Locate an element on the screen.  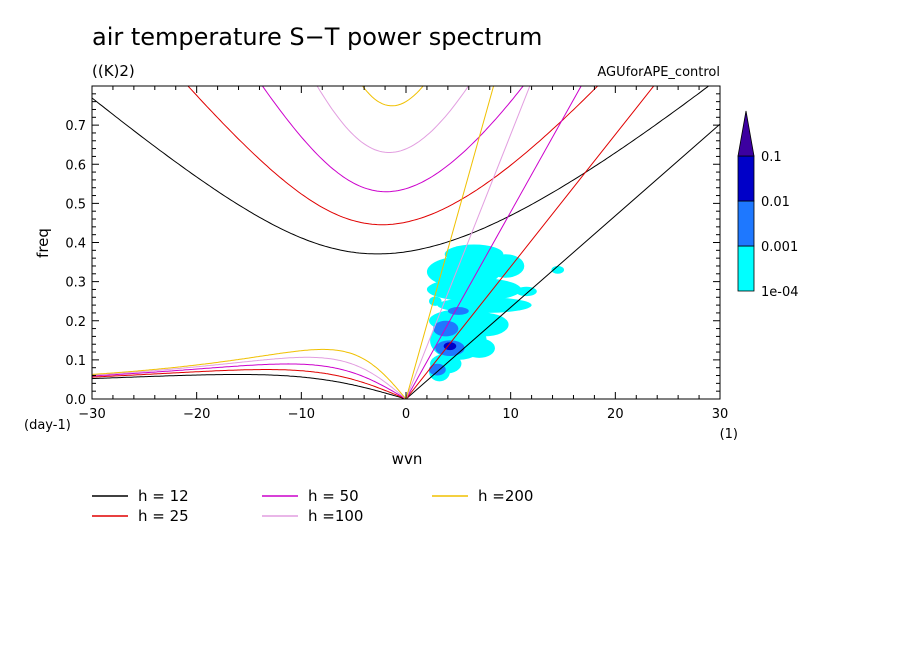
x-tick-label: 30 is located at coordinates (720, 414).